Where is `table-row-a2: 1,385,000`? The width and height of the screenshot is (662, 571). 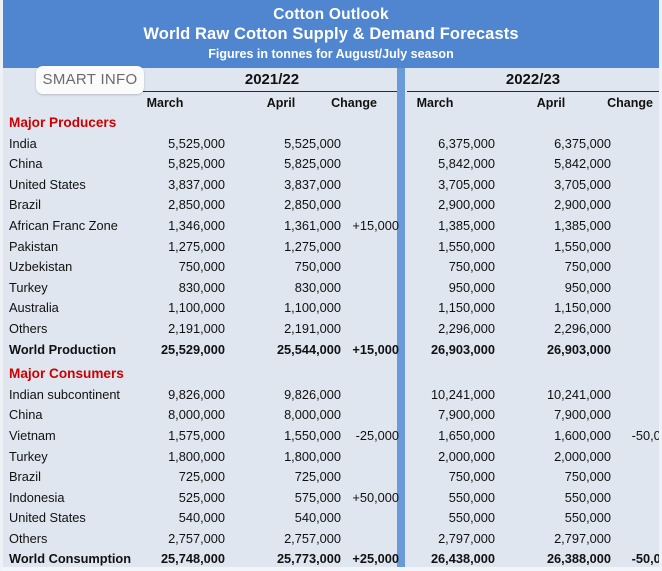
table-row-a2: 1,385,000 is located at coordinates (582, 225).